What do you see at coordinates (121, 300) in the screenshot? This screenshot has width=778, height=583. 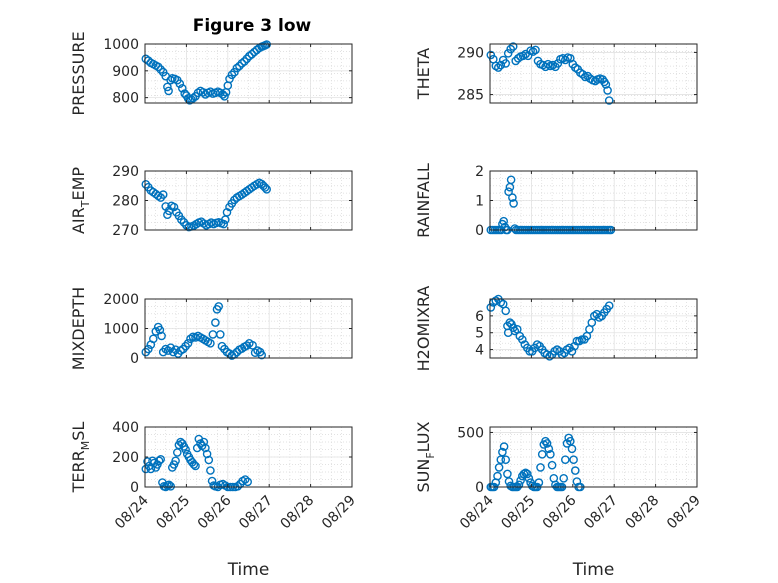 I see `y-tick-label: 2000` at bounding box center [121, 300].